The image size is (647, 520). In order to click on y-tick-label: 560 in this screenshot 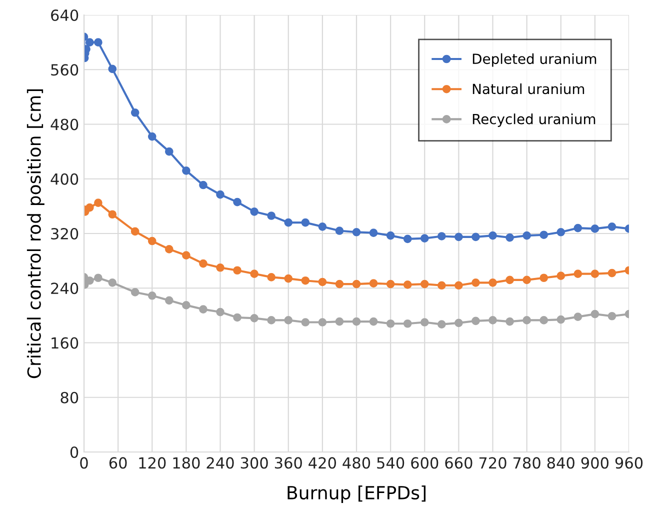, I will do `click(64, 70)`.